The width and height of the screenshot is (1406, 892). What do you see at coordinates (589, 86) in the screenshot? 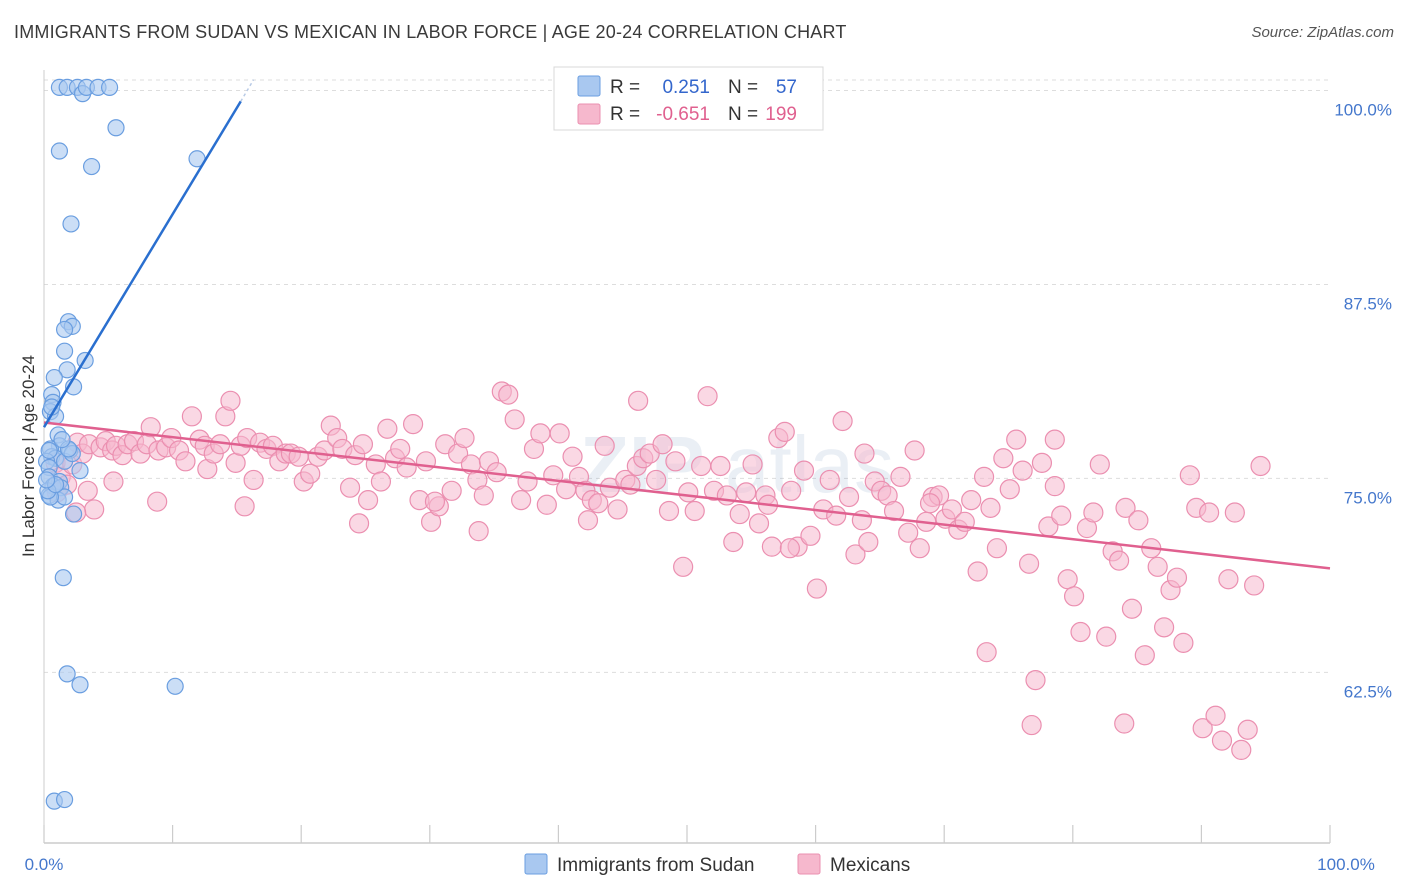
I see `legend-swatch-sudan` at bounding box center [589, 86].